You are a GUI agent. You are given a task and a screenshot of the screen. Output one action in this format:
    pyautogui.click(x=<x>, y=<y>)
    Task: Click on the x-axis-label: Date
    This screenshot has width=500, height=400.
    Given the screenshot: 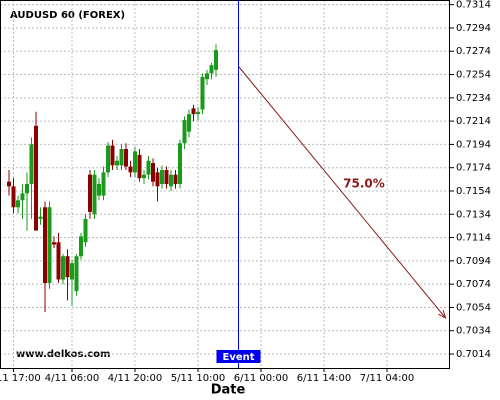 What is the action you would take?
    pyautogui.click(x=228, y=390)
    